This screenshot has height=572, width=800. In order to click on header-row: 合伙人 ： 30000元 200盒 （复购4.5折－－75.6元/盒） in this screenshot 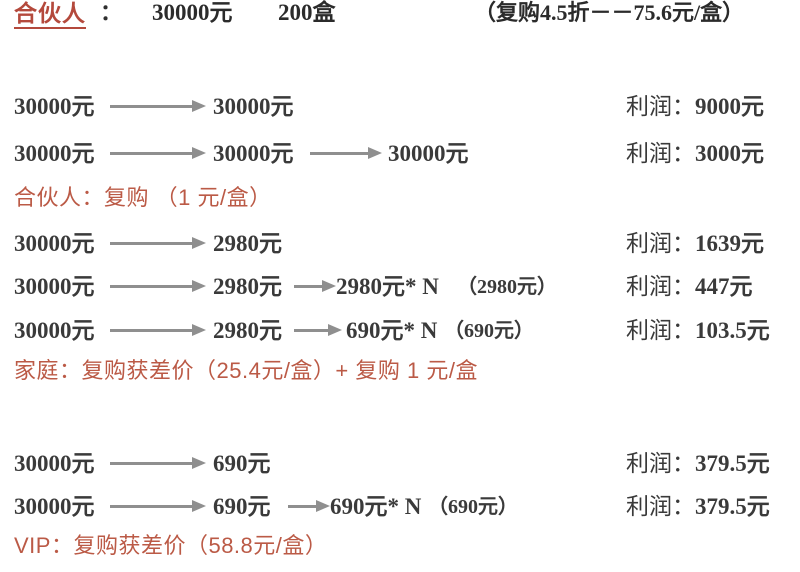, I will do `click(400, 16)`.